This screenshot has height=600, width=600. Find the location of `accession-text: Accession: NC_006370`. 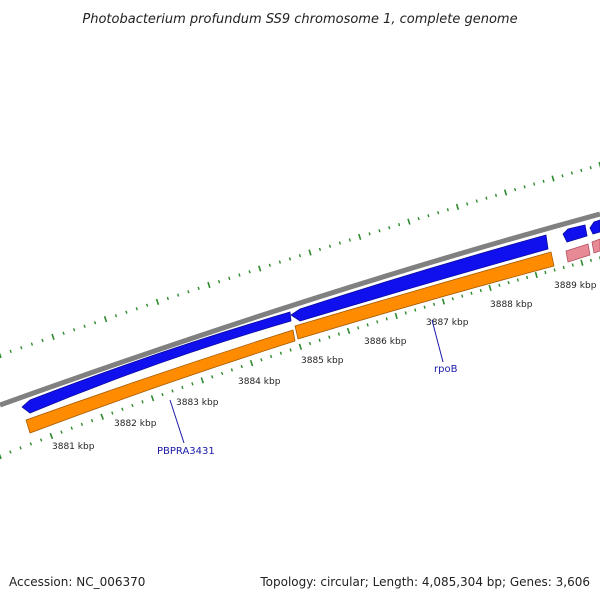

accession-text: Accession: NC_006370 is located at coordinates (77, 582).